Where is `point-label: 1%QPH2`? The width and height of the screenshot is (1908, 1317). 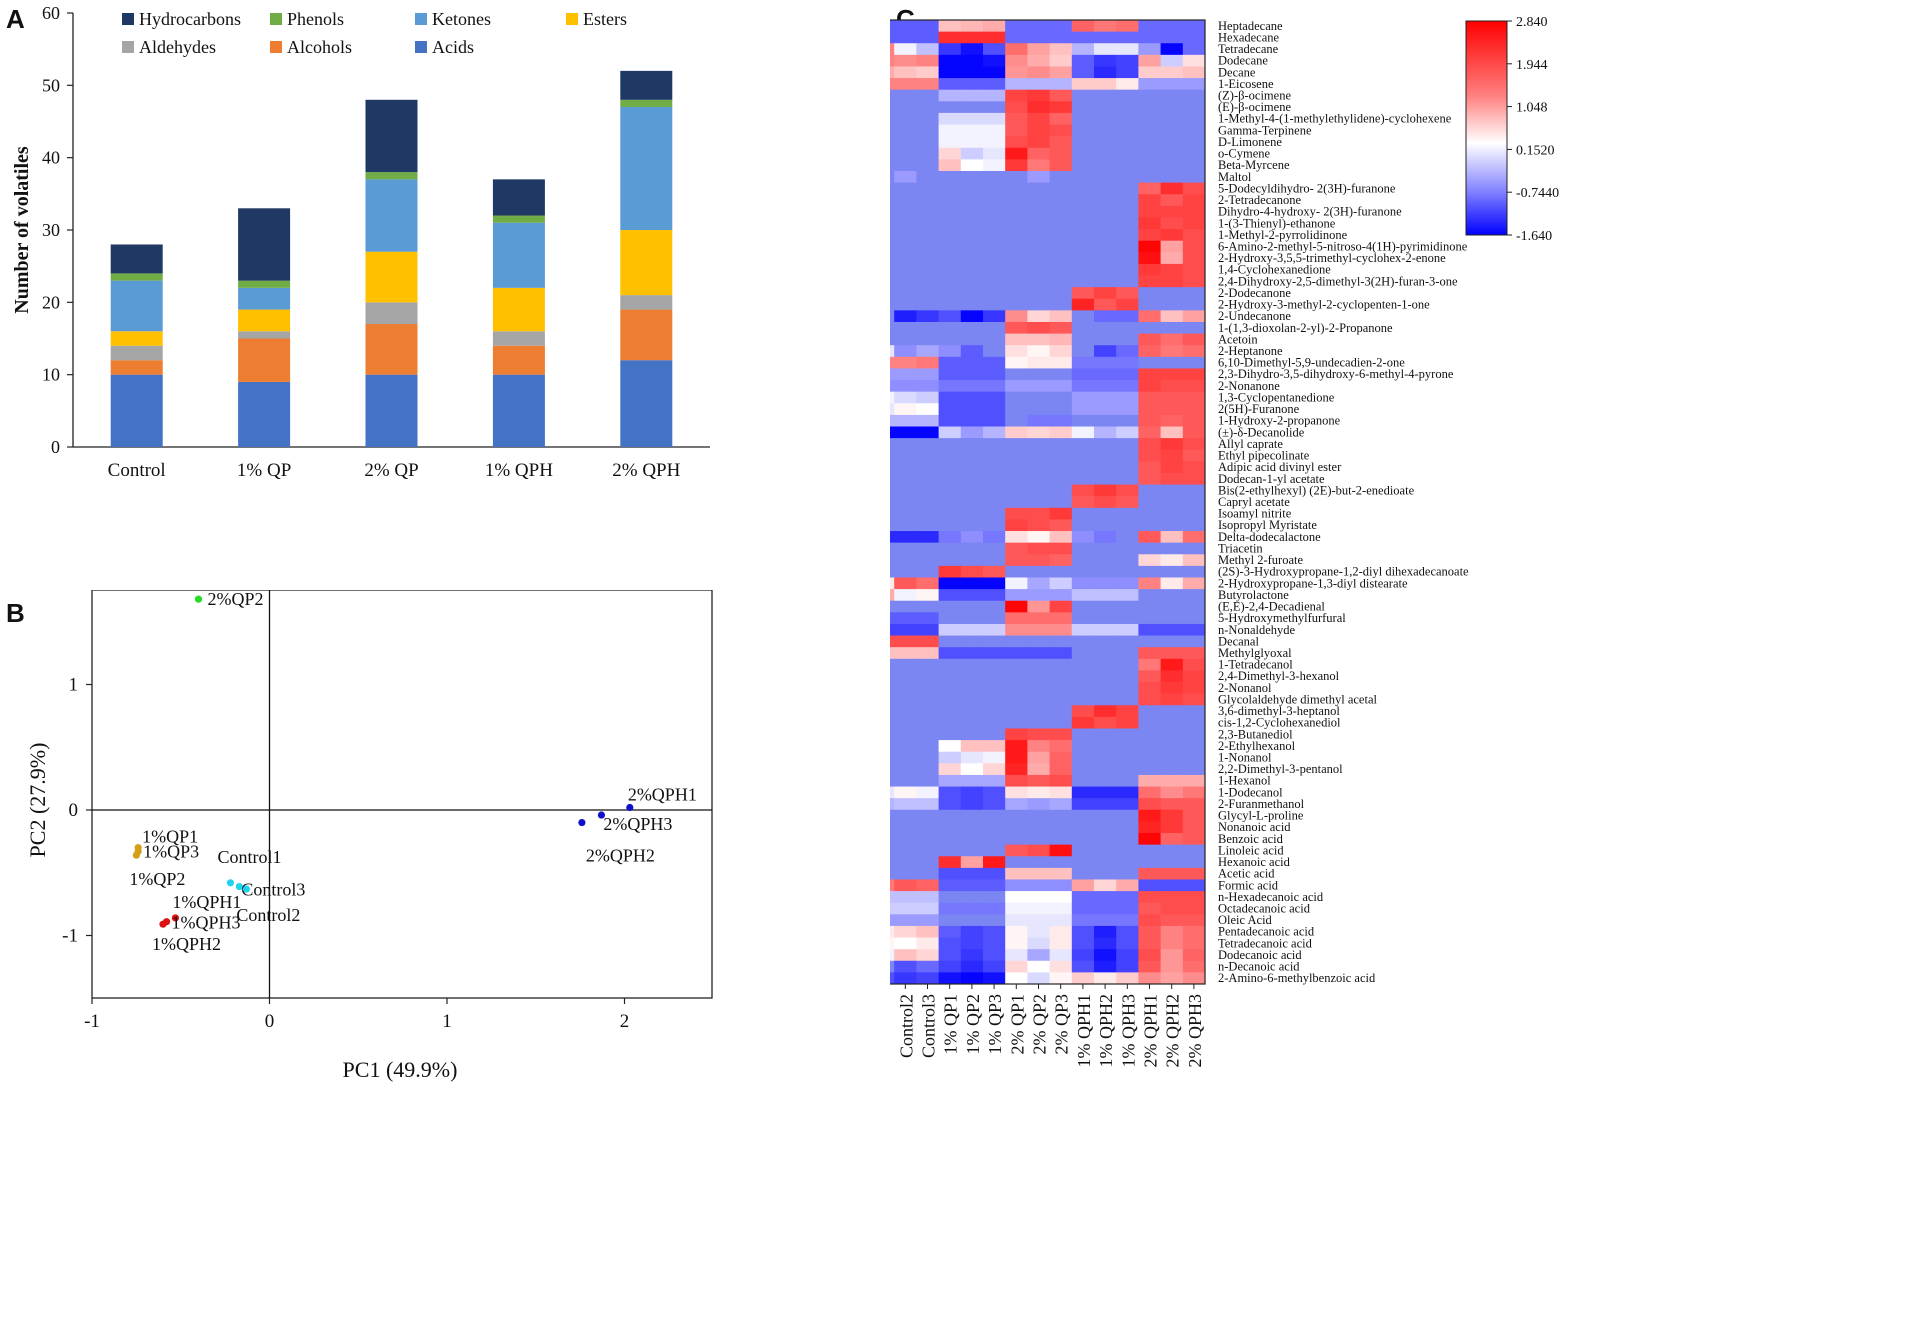 point-label: 1%QPH2 is located at coordinates (186, 944).